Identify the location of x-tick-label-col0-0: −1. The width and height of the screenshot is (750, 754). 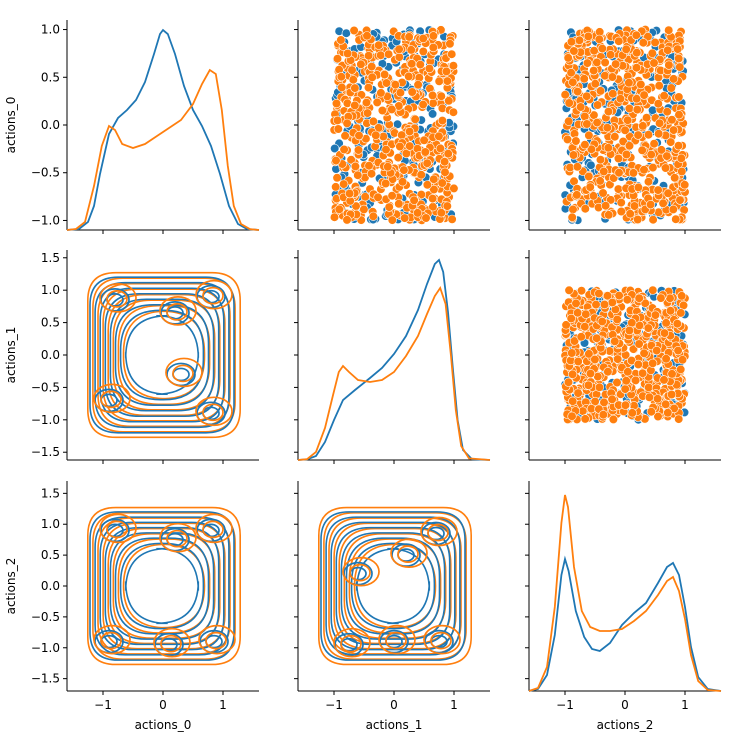
(103, 705).